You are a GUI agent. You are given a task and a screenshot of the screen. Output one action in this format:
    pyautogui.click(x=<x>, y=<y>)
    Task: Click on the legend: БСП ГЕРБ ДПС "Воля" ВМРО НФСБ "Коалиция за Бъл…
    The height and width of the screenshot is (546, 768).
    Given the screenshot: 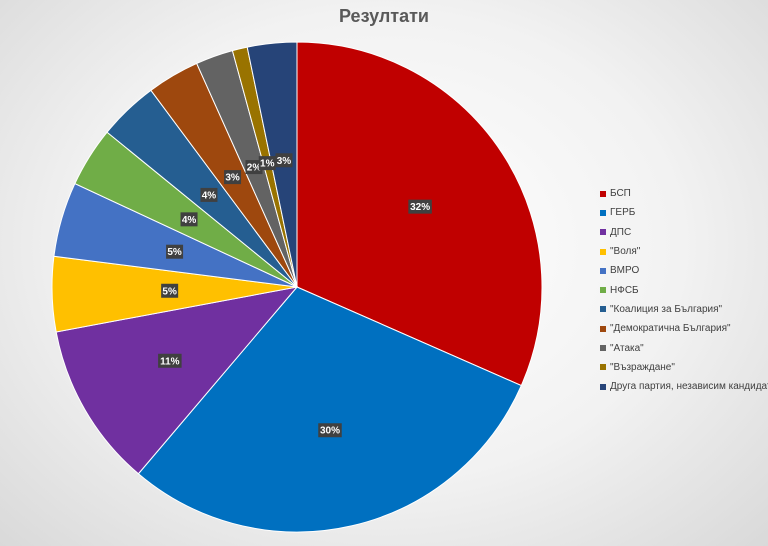 What is the action you would take?
    pyautogui.click(x=684, y=290)
    